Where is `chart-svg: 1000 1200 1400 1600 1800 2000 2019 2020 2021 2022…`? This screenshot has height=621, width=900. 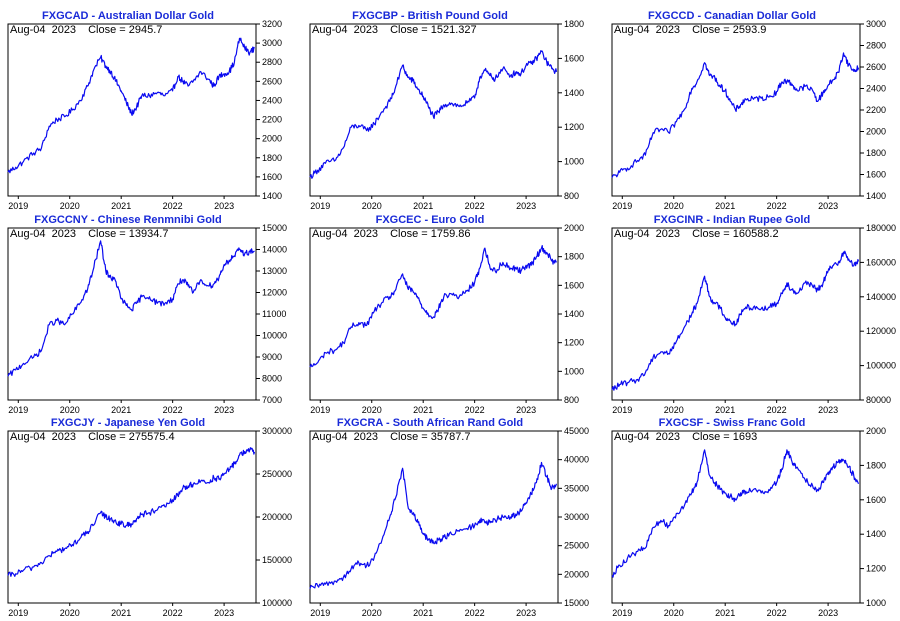 chart-svg: 1000 1200 1400 1600 1800 2000 2019 2020 2021 2022… is located at coordinates (748, 522).